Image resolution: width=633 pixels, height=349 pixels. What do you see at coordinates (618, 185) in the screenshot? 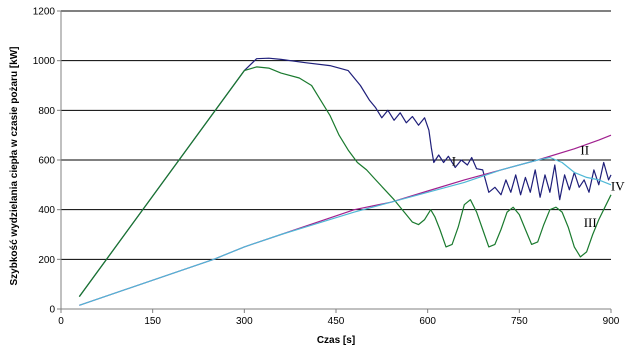
I see `series-annotation: IV` at bounding box center [618, 185].